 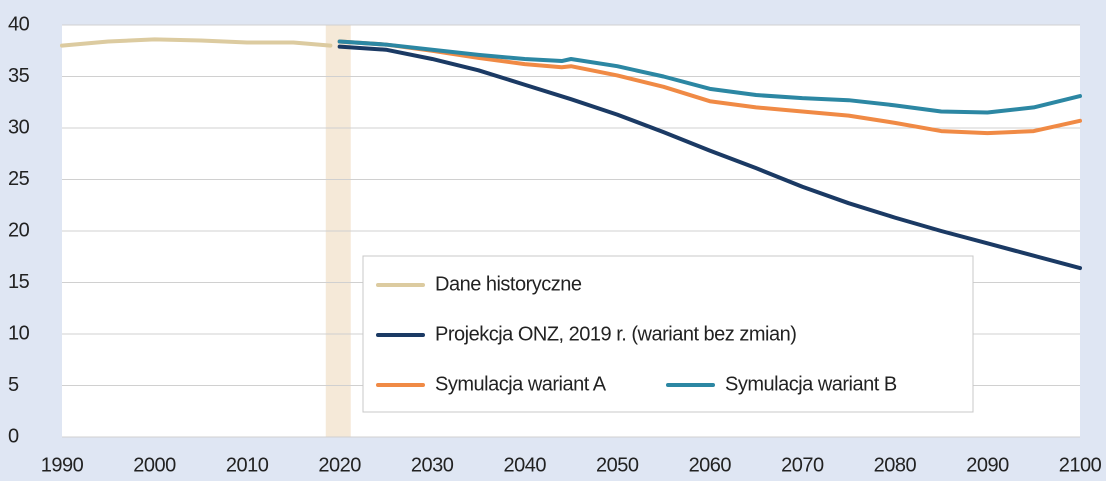 What do you see at coordinates (19, 230) in the screenshot?
I see `y-tick-label: 20` at bounding box center [19, 230].